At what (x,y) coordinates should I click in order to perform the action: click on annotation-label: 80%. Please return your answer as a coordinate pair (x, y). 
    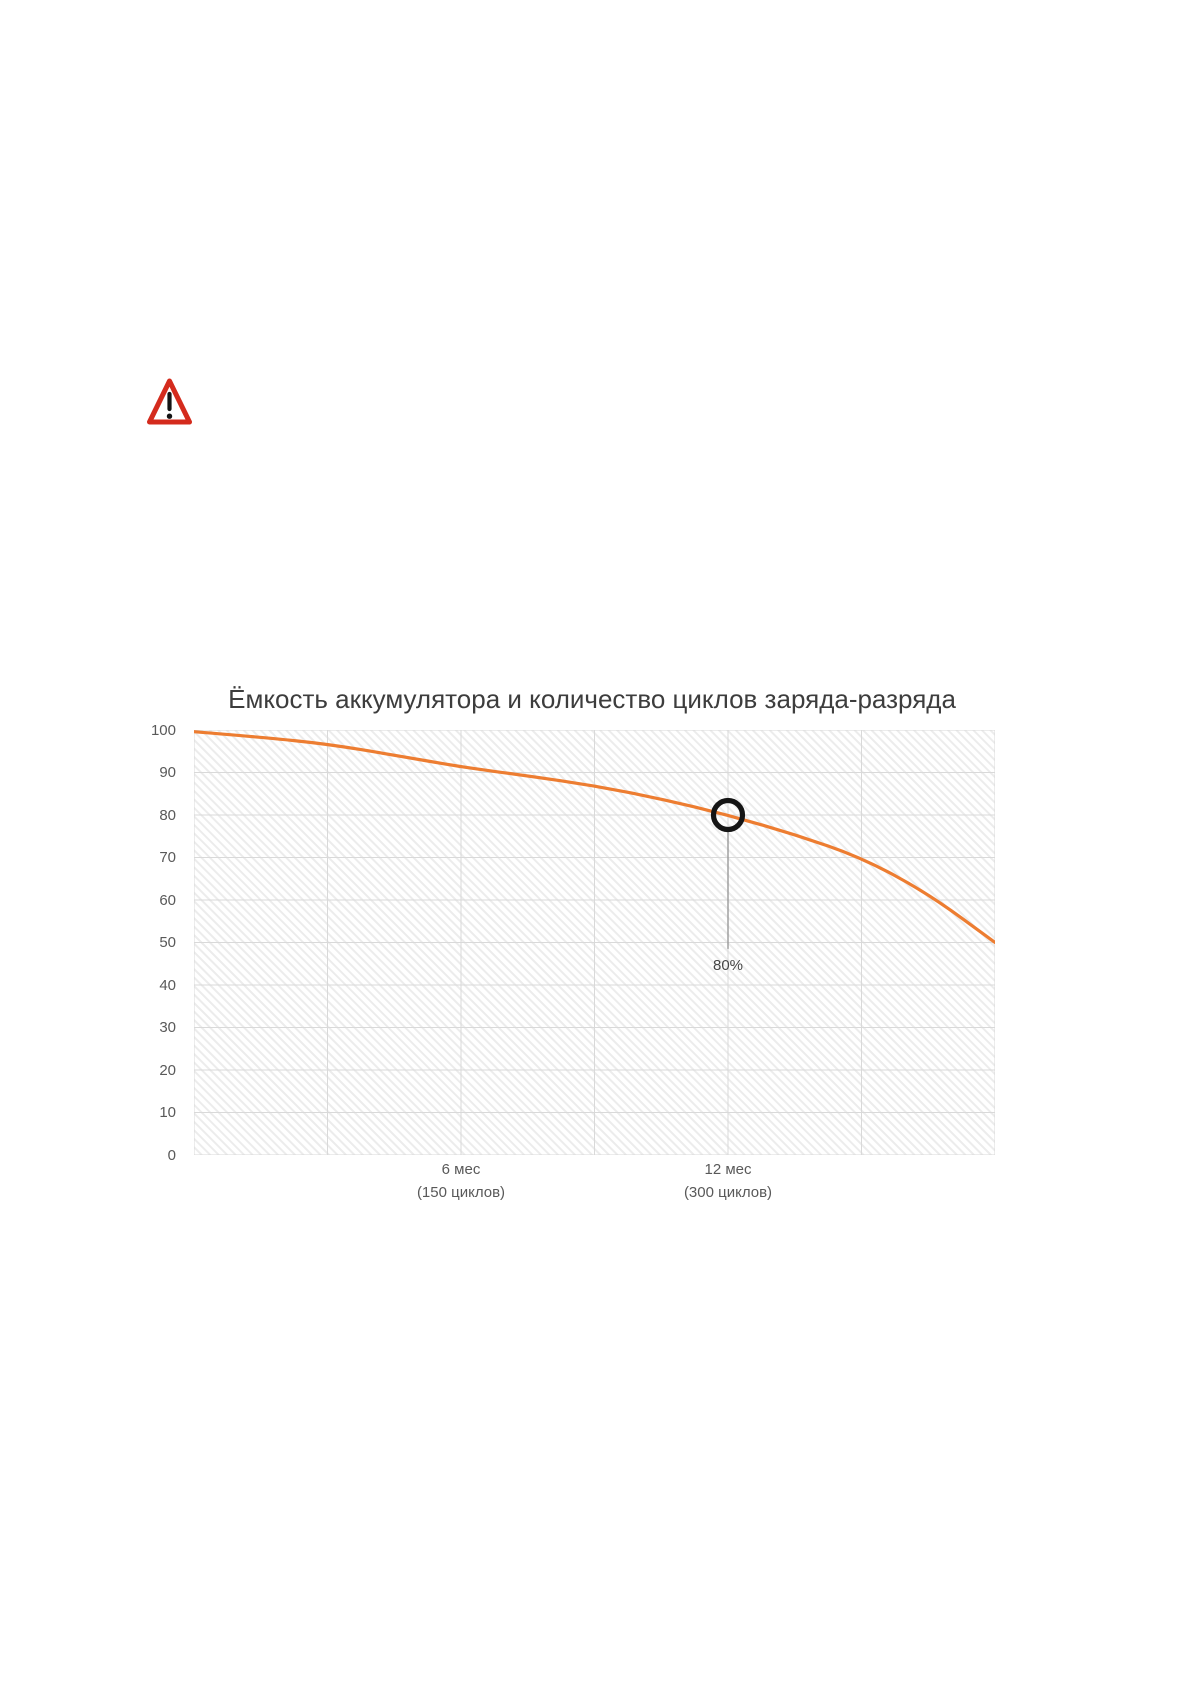
    Looking at the image, I should click on (728, 965).